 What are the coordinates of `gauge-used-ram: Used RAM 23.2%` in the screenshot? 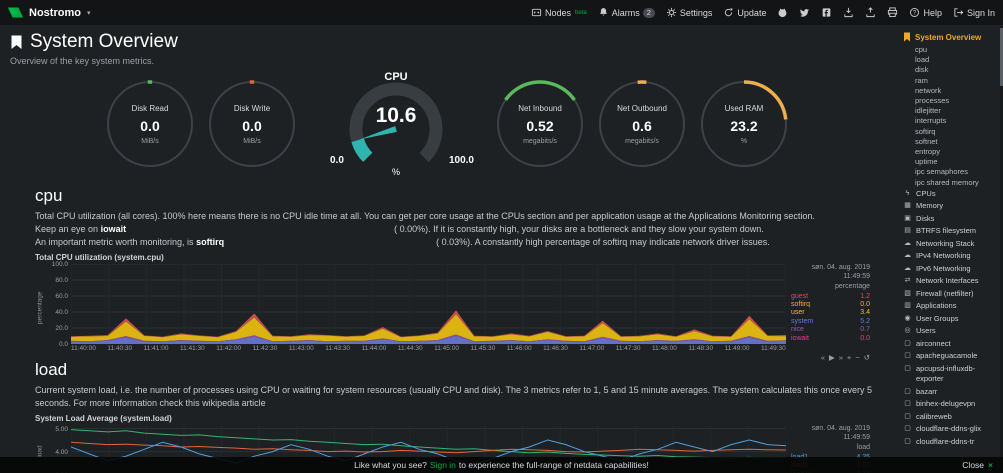 It's located at (744, 124).